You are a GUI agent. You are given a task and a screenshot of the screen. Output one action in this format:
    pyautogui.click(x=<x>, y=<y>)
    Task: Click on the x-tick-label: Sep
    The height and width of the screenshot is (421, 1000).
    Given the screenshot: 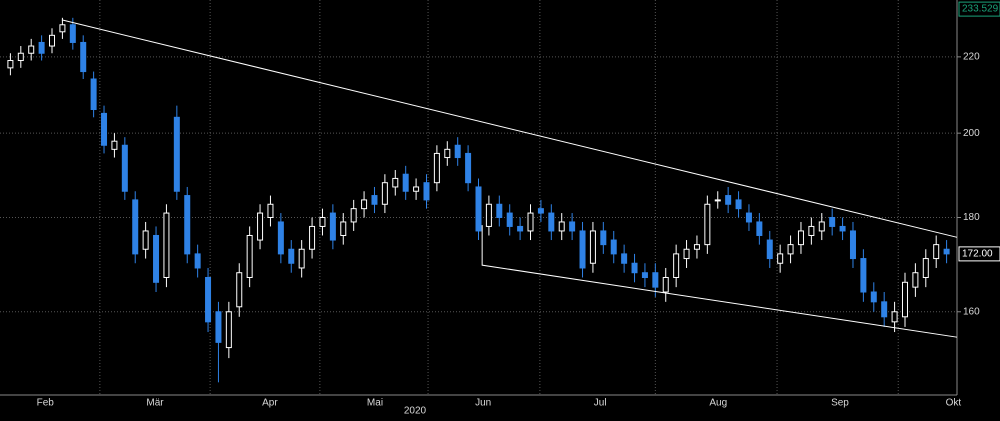 What is the action you would take?
    pyautogui.click(x=840, y=403)
    